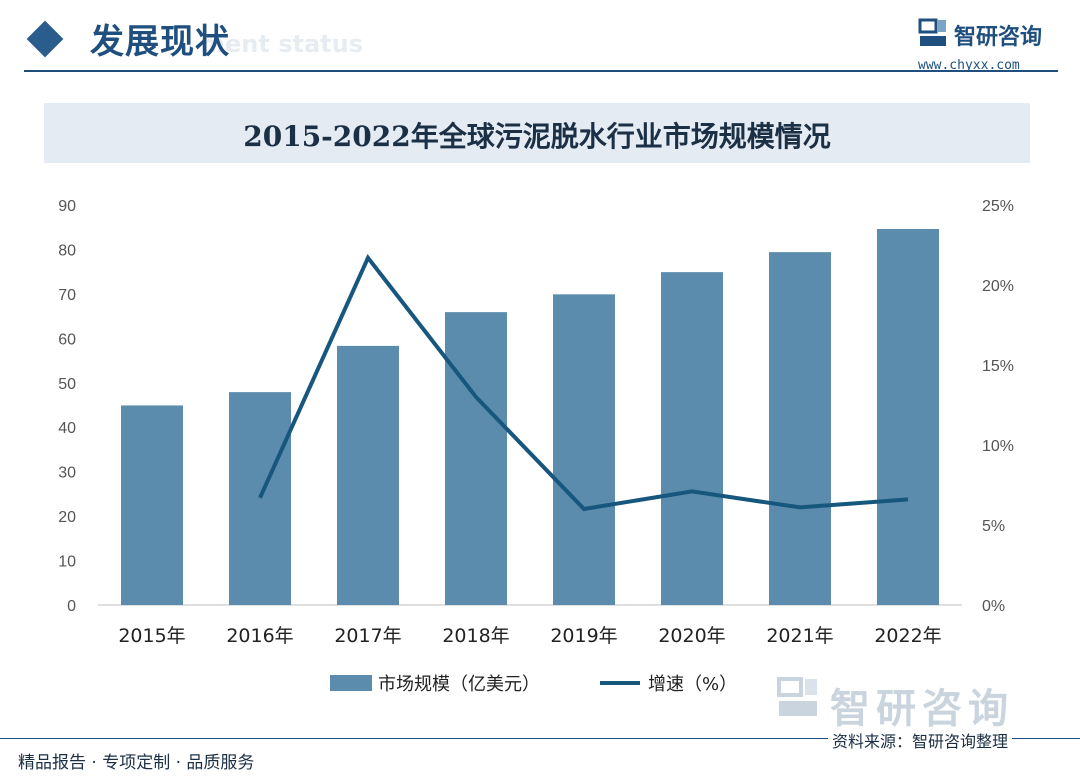 The image size is (1080, 780). What do you see at coordinates (932, 32) in the screenshot?
I see `brand-logo-icon` at bounding box center [932, 32].